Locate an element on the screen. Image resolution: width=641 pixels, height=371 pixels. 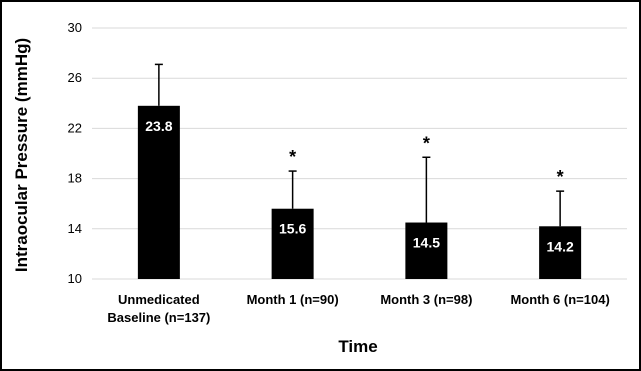
significance-mark-3: * is located at coordinates (560, 177).